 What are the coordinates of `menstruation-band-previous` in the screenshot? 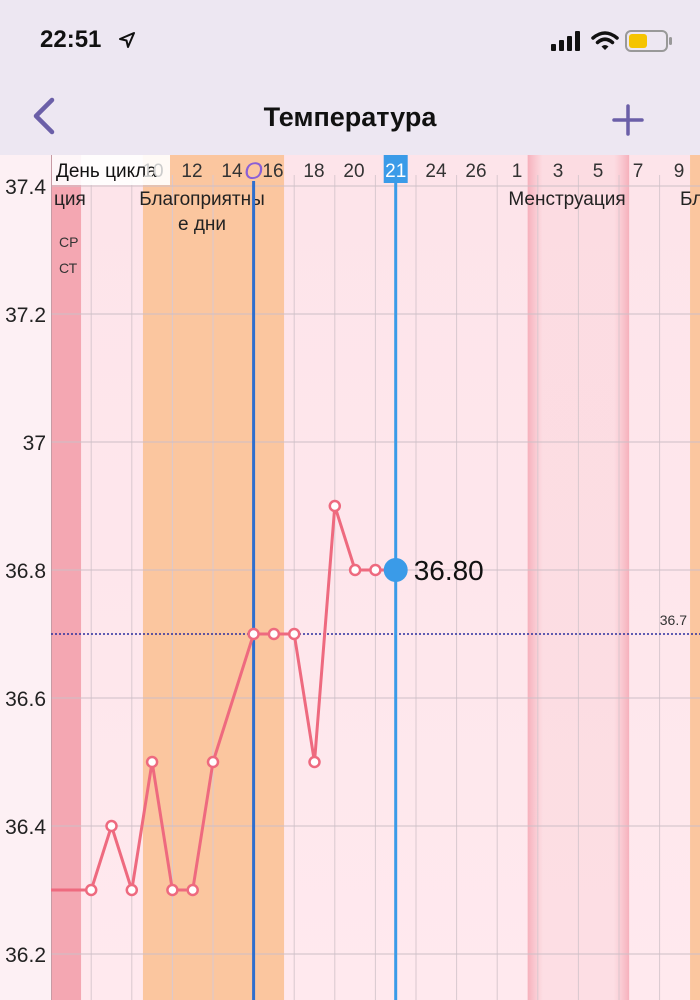 It's located at (66, 577).